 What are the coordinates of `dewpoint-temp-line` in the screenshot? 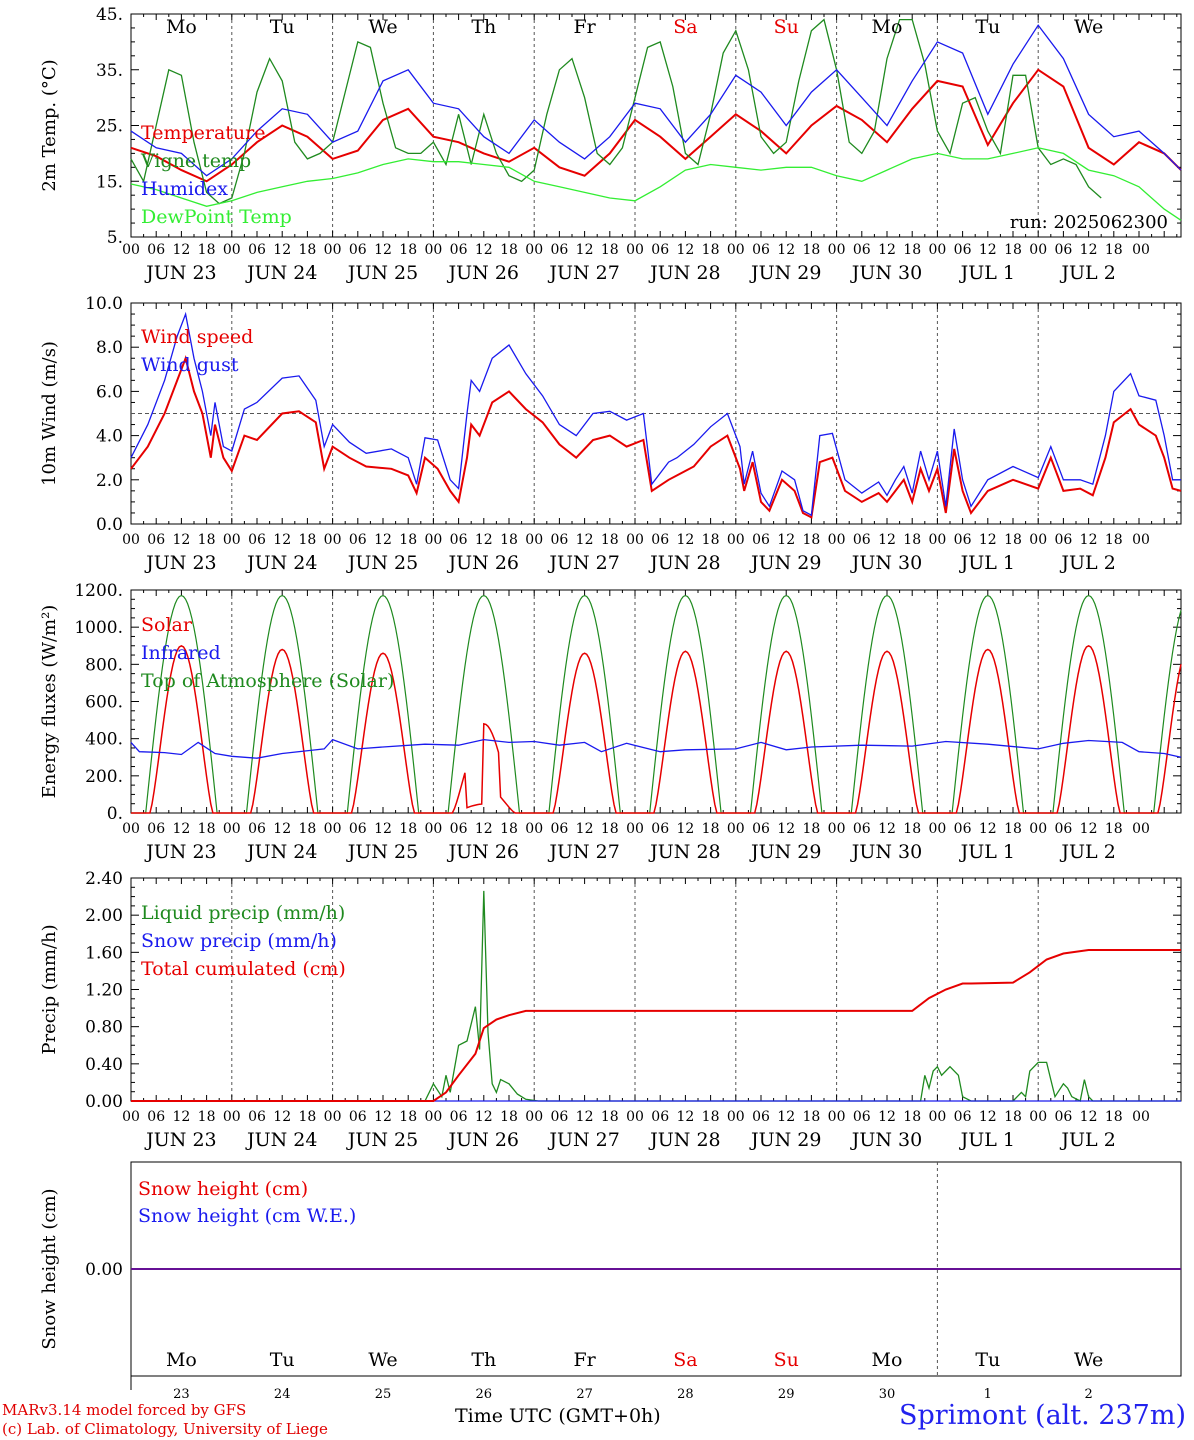 It's located at (656, 184).